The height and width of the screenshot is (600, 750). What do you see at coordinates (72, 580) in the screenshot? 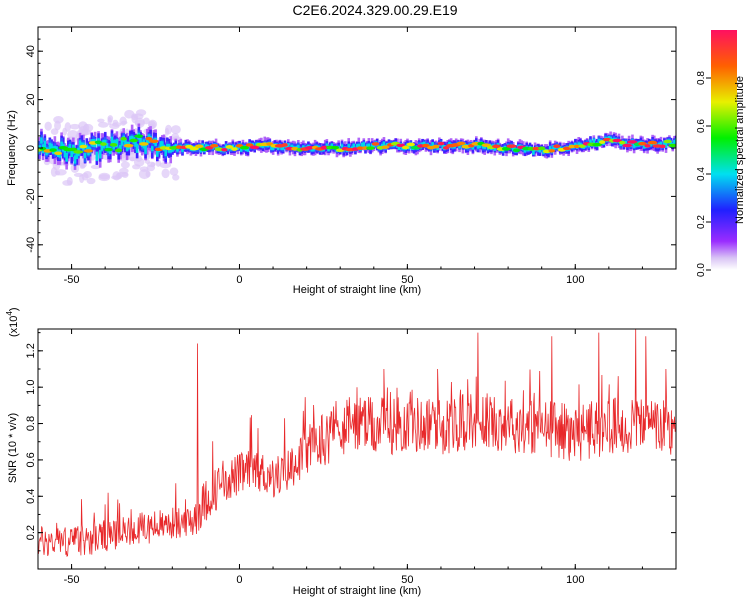
I see `snr-x-tick-label: -50` at bounding box center [72, 580].